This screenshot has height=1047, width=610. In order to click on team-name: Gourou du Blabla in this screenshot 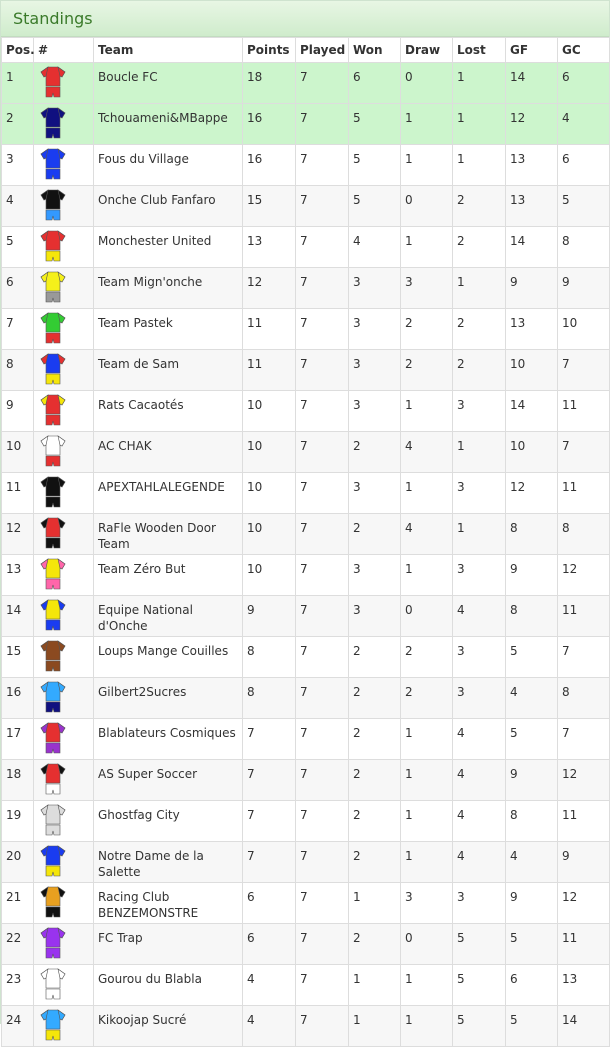, I will do `click(168, 985)`.